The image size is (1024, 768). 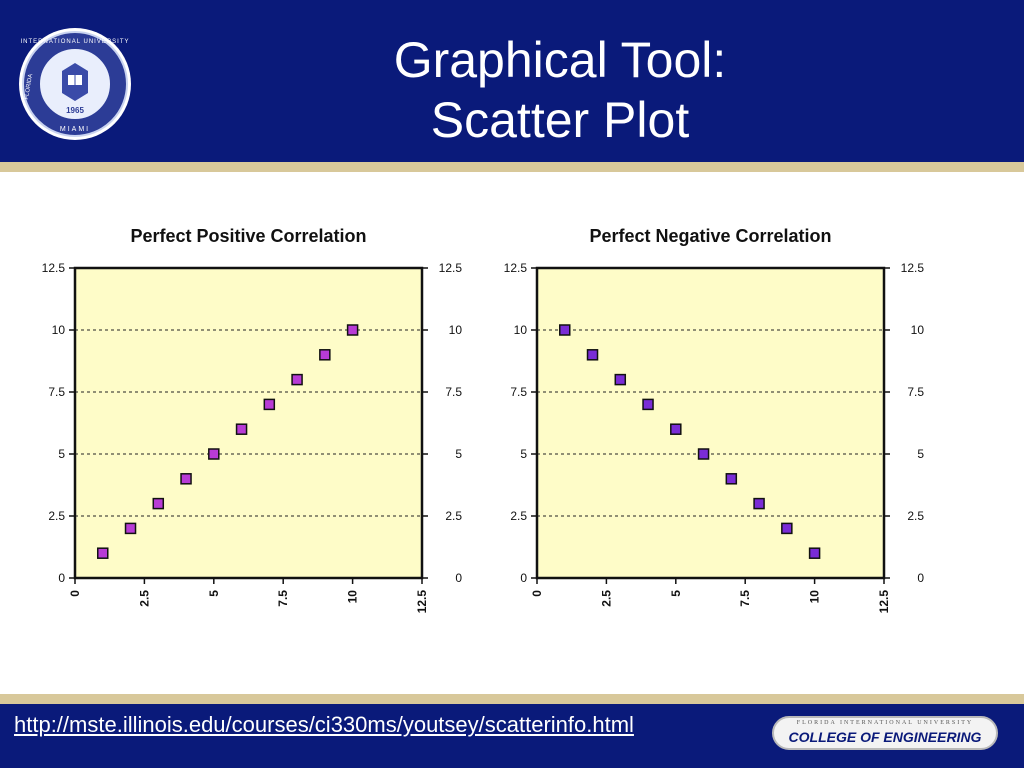 What do you see at coordinates (560, 90) in the screenshot?
I see `slide-title: Graphical Tool: Scatter Plot` at bounding box center [560, 90].